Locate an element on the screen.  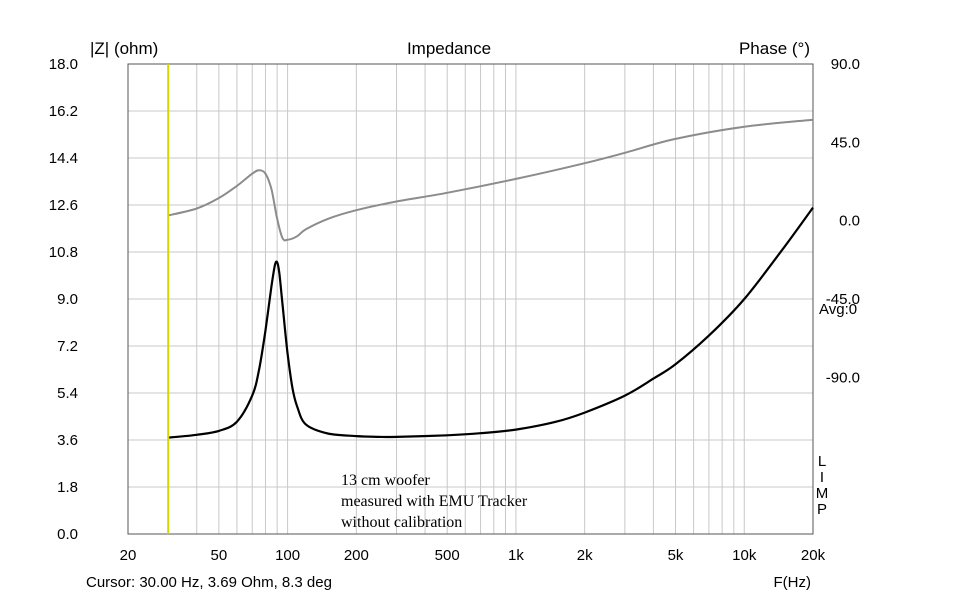
annotation-line: 13 cm woofer is located at coordinates (386, 480).